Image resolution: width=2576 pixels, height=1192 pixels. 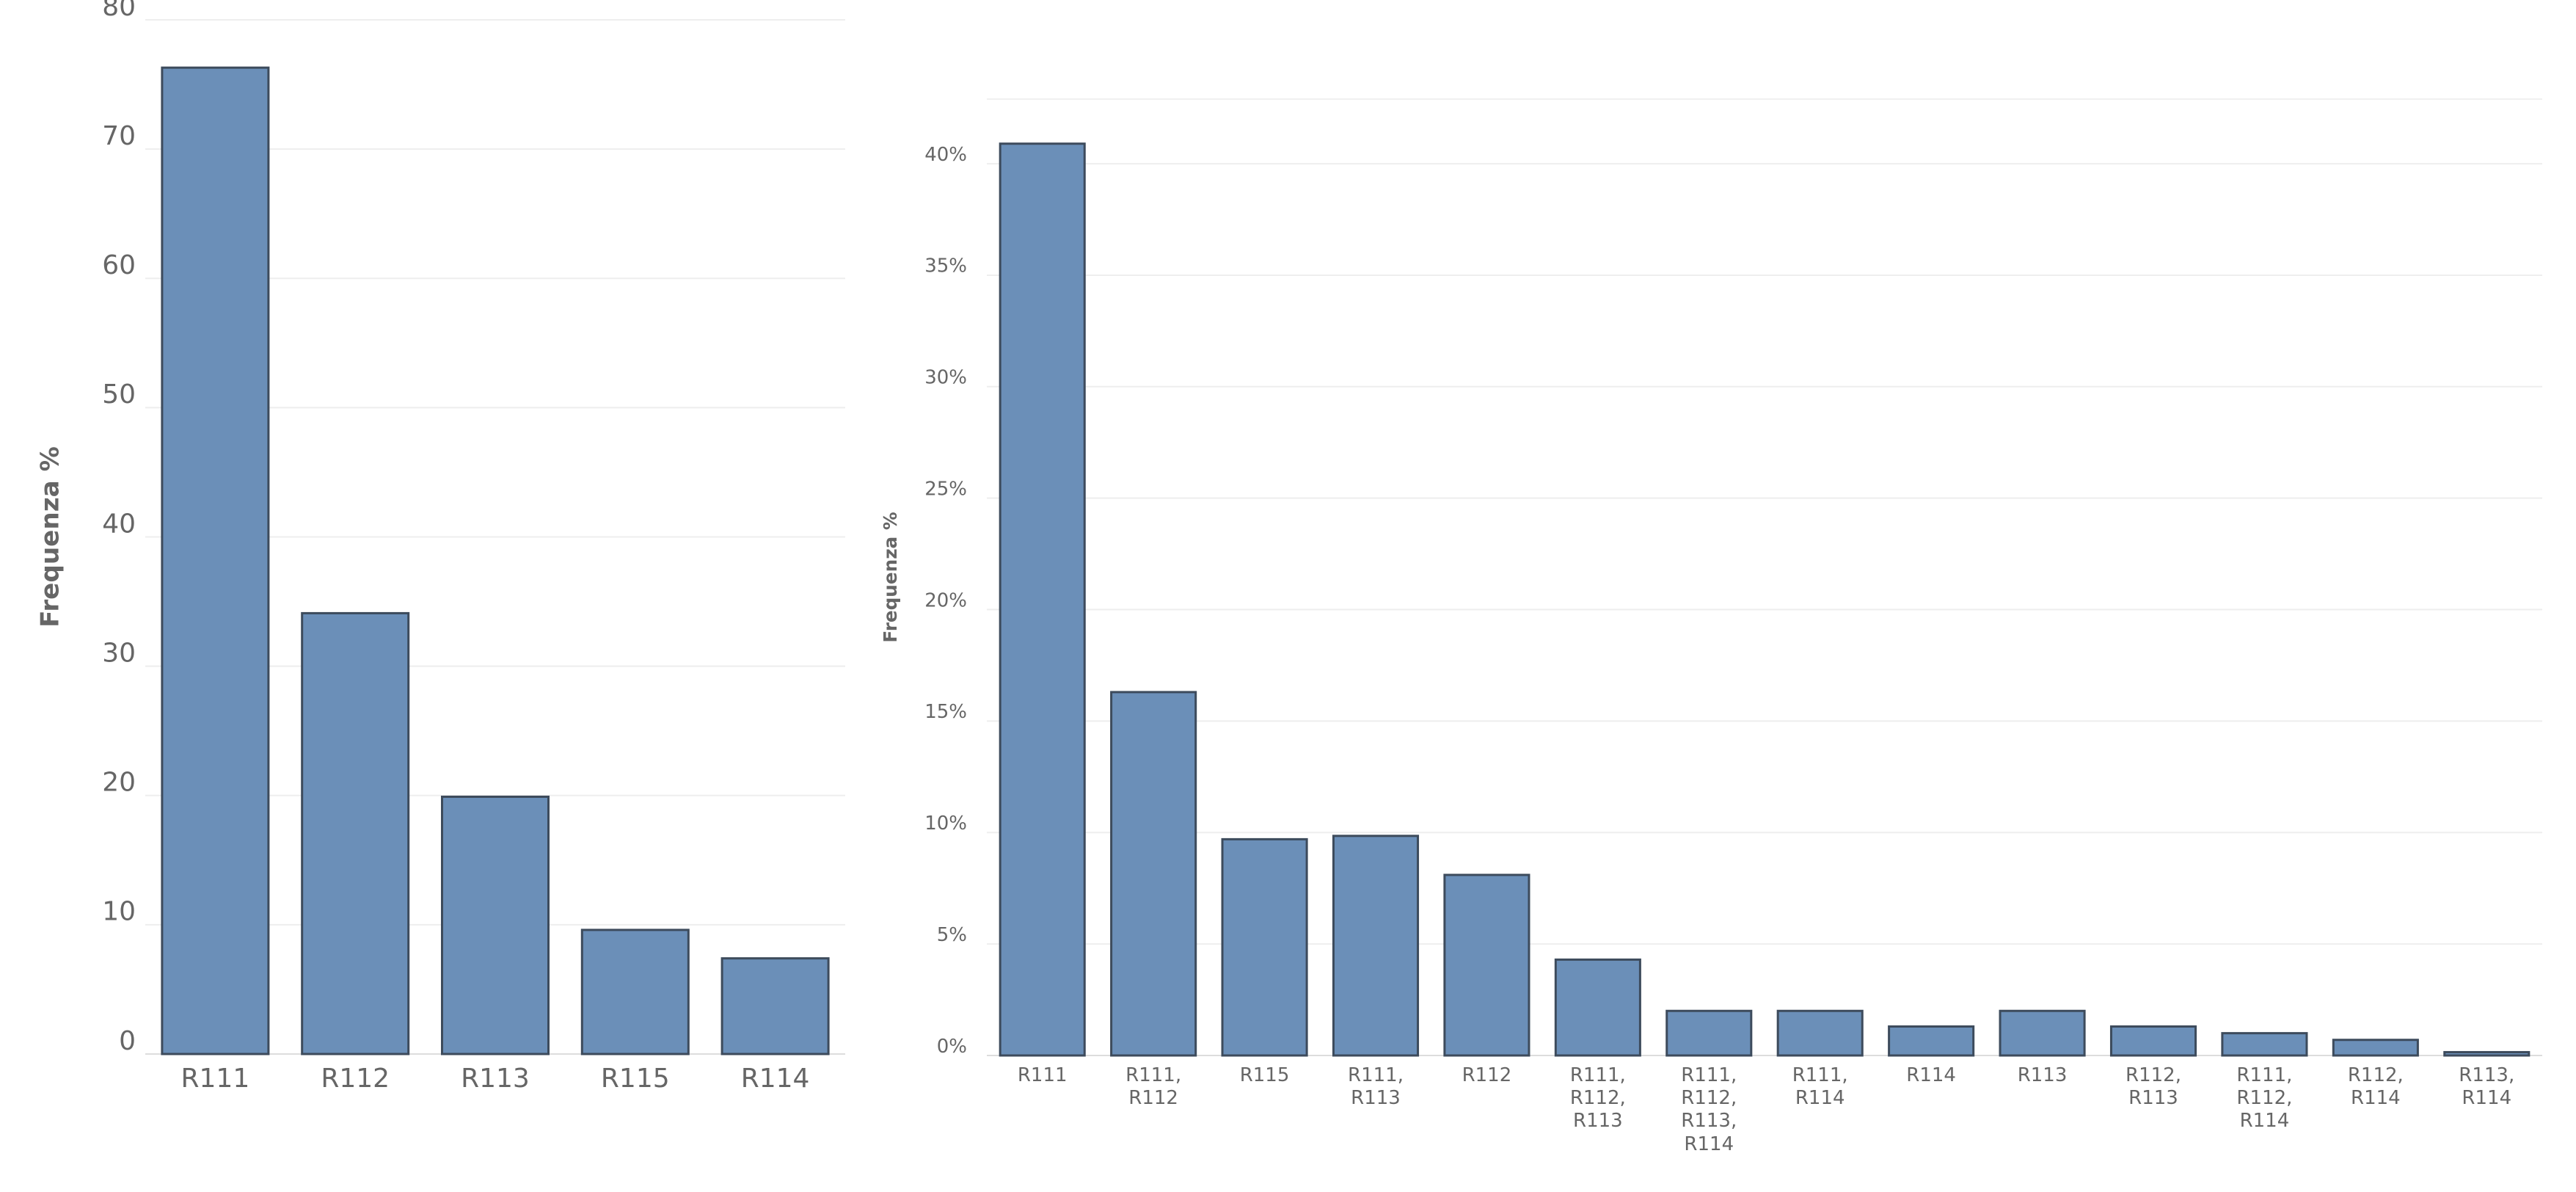 What do you see at coordinates (952, 1047) in the screenshot?
I see `y-tick-label: 0%` at bounding box center [952, 1047].